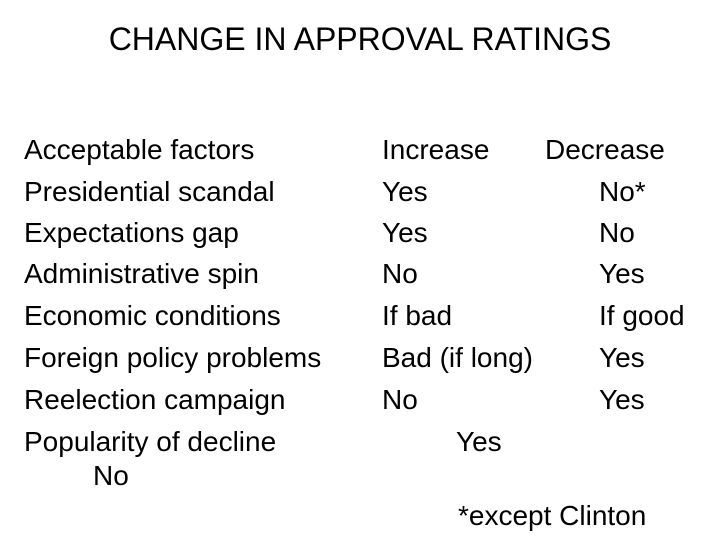  What do you see at coordinates (155, 399) in the screenshot?
I see `row-factor: Reelection campaign` at bounding box center [155, 399].